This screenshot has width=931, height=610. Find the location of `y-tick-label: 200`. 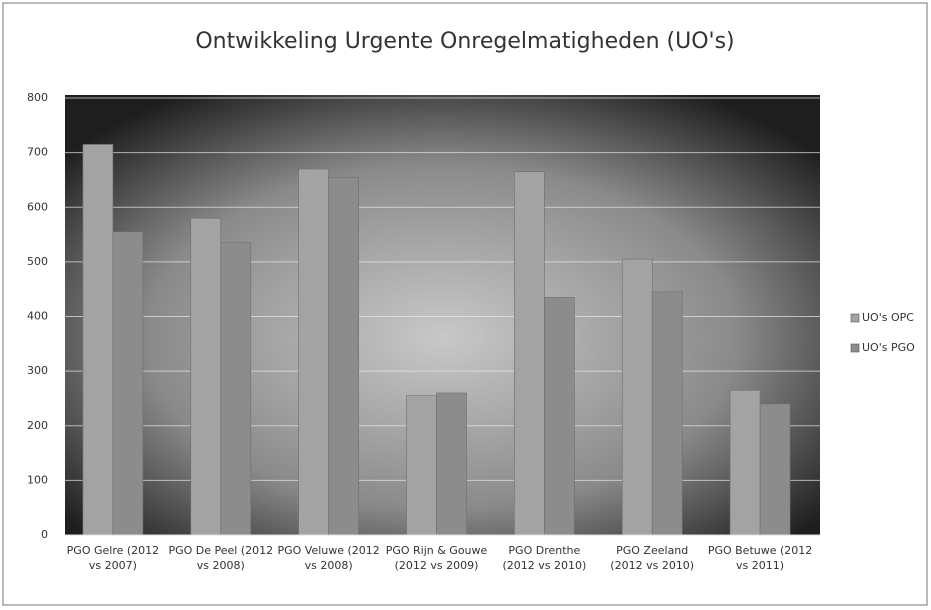

y-tick-label: 200 is located at coordinates (37, 425).